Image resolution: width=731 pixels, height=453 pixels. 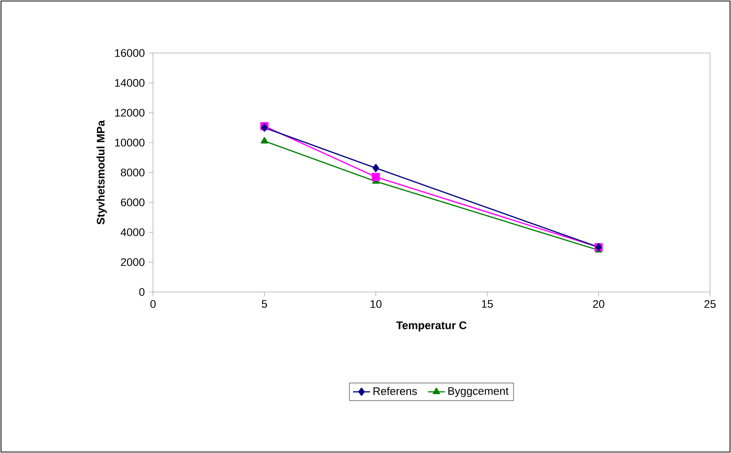 What do you see at coordinates (132, 232) in the screenshot?
I see `y-tick-label: 4000` at bounding box center [132, 232].